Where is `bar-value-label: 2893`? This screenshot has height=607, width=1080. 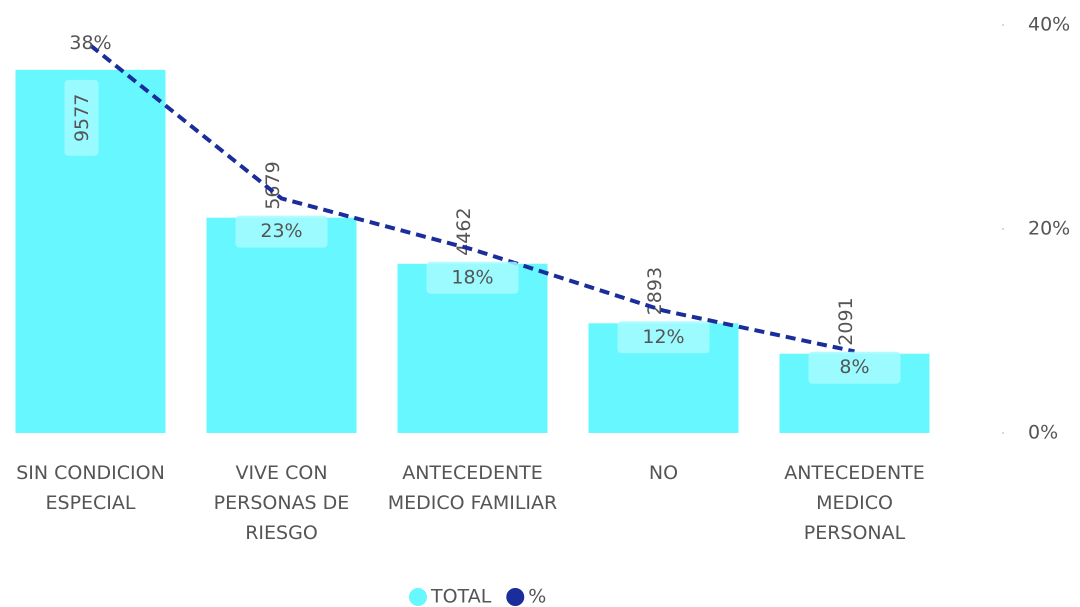
bar-value-label: 2893 is located at coordinates (655, 291).